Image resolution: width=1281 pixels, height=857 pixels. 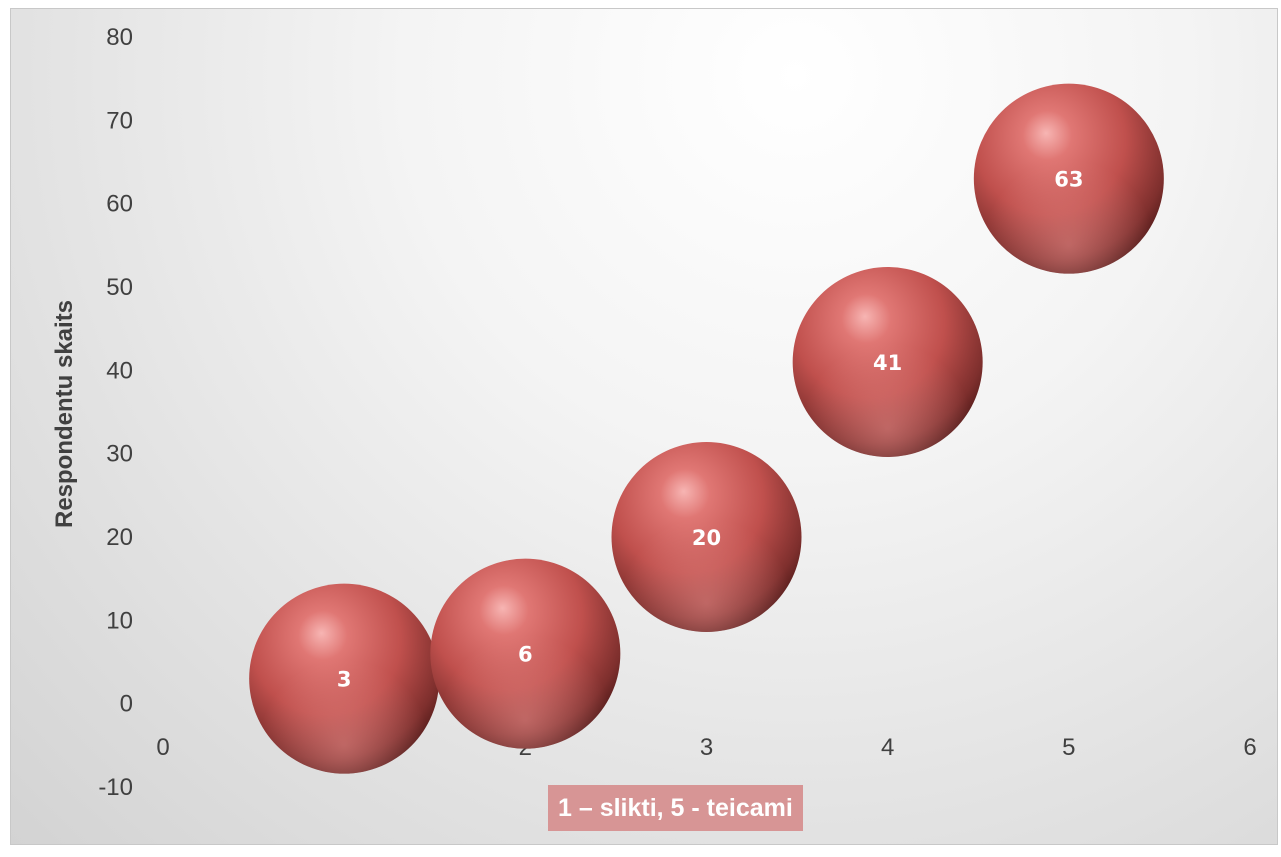 What do you see at coordinates (1068, 747) in the screenshot?
I see `x-tick-label: 5` at bounding box center [1068, 747].